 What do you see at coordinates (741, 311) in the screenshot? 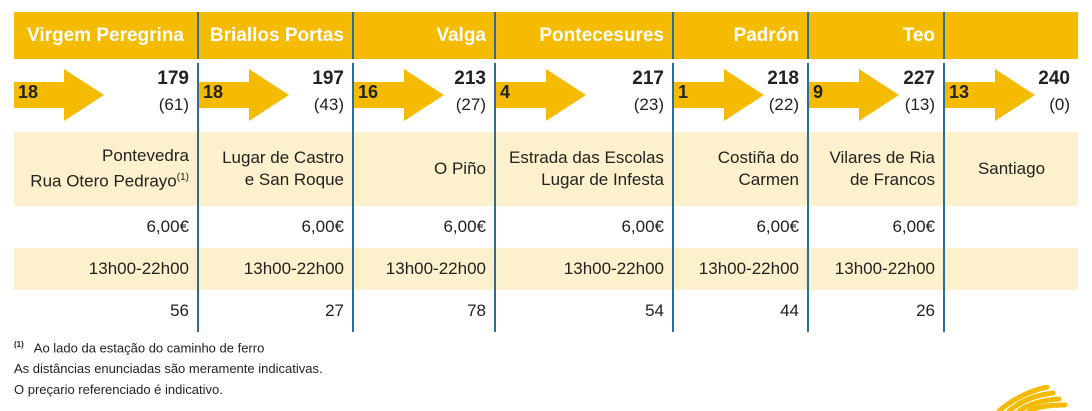
I see `beds-cell: 44` at bounding box center [741, 311].